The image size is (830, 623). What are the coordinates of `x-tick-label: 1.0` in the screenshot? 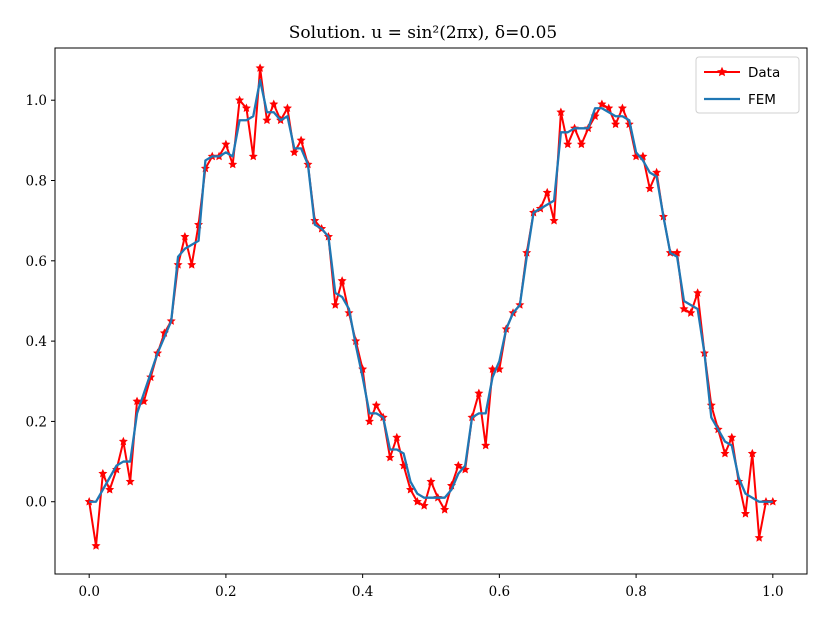 It's located at (772, 592).